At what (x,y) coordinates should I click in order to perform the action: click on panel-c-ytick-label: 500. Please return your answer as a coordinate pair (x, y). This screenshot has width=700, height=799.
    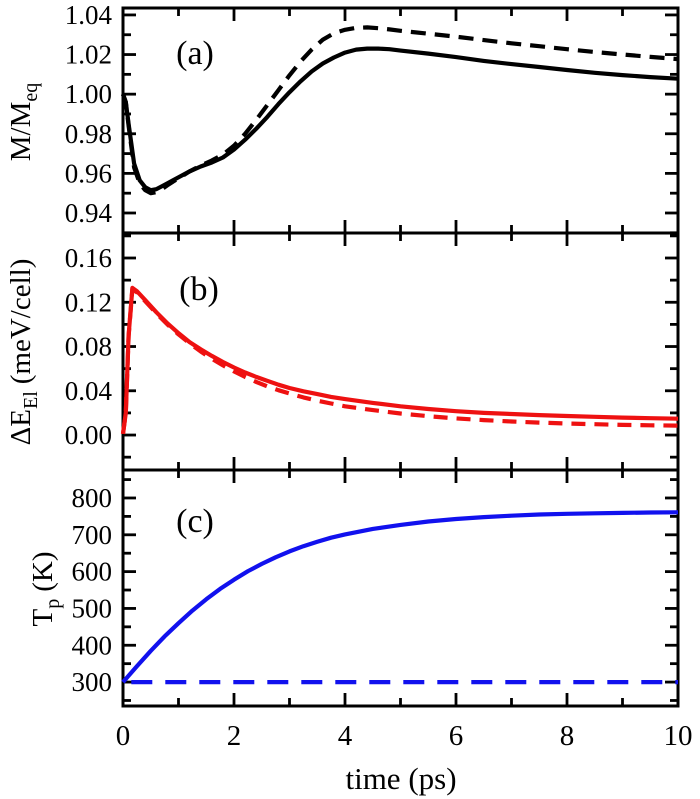
    Looking at the image, I should click on (92, 608).